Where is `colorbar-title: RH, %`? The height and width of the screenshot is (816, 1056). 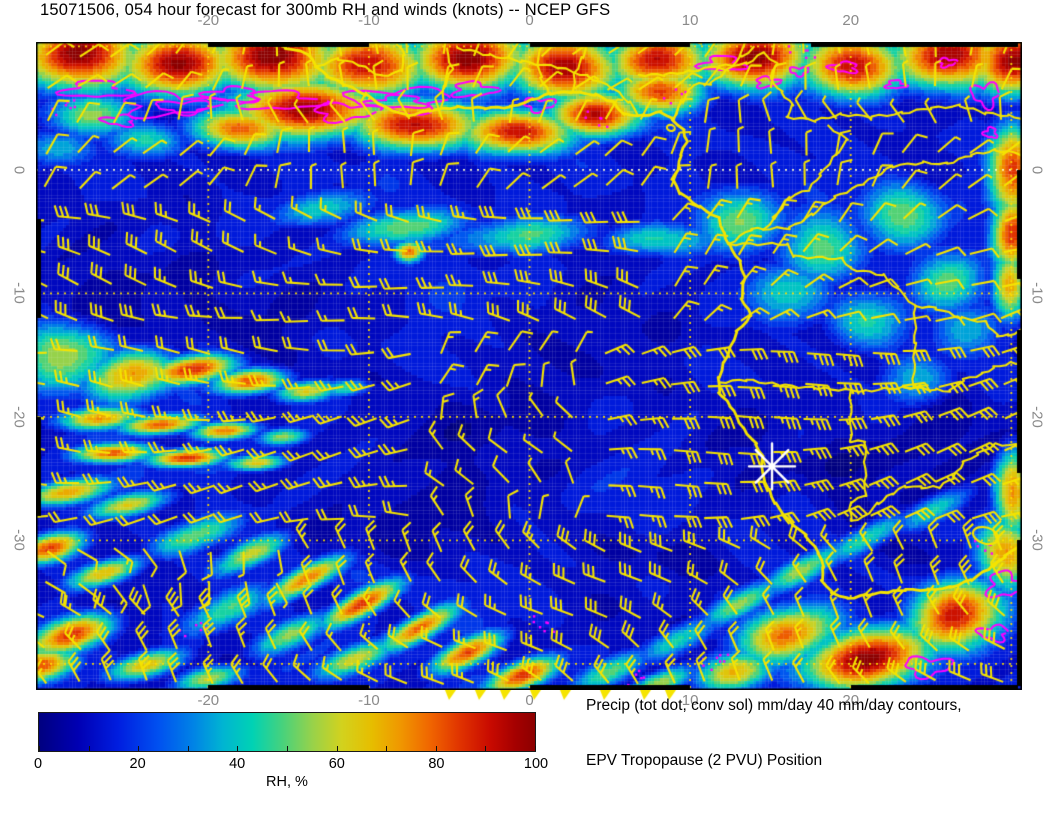
colorbar-title: RH, % is located at coordinates (287, 782).